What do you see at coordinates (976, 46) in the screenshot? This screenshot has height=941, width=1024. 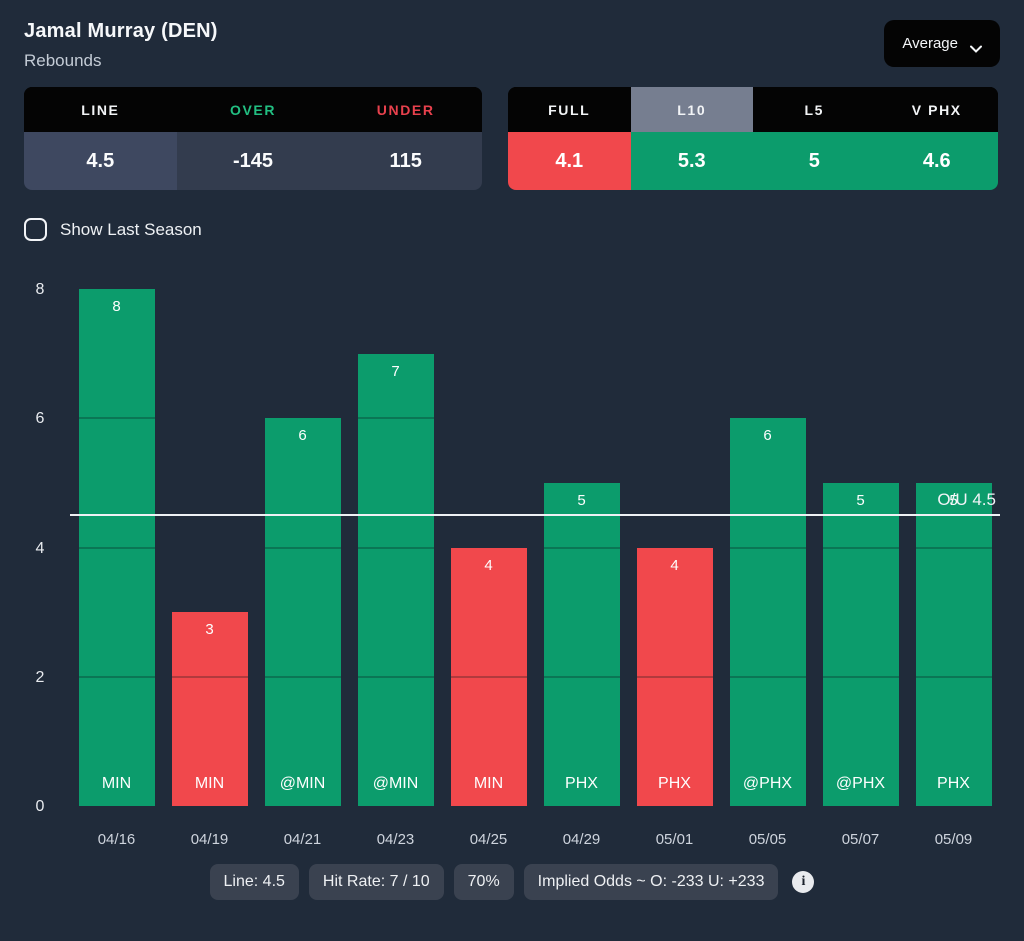 I see `chevron-down-icon` at bounding box center [976, 46].